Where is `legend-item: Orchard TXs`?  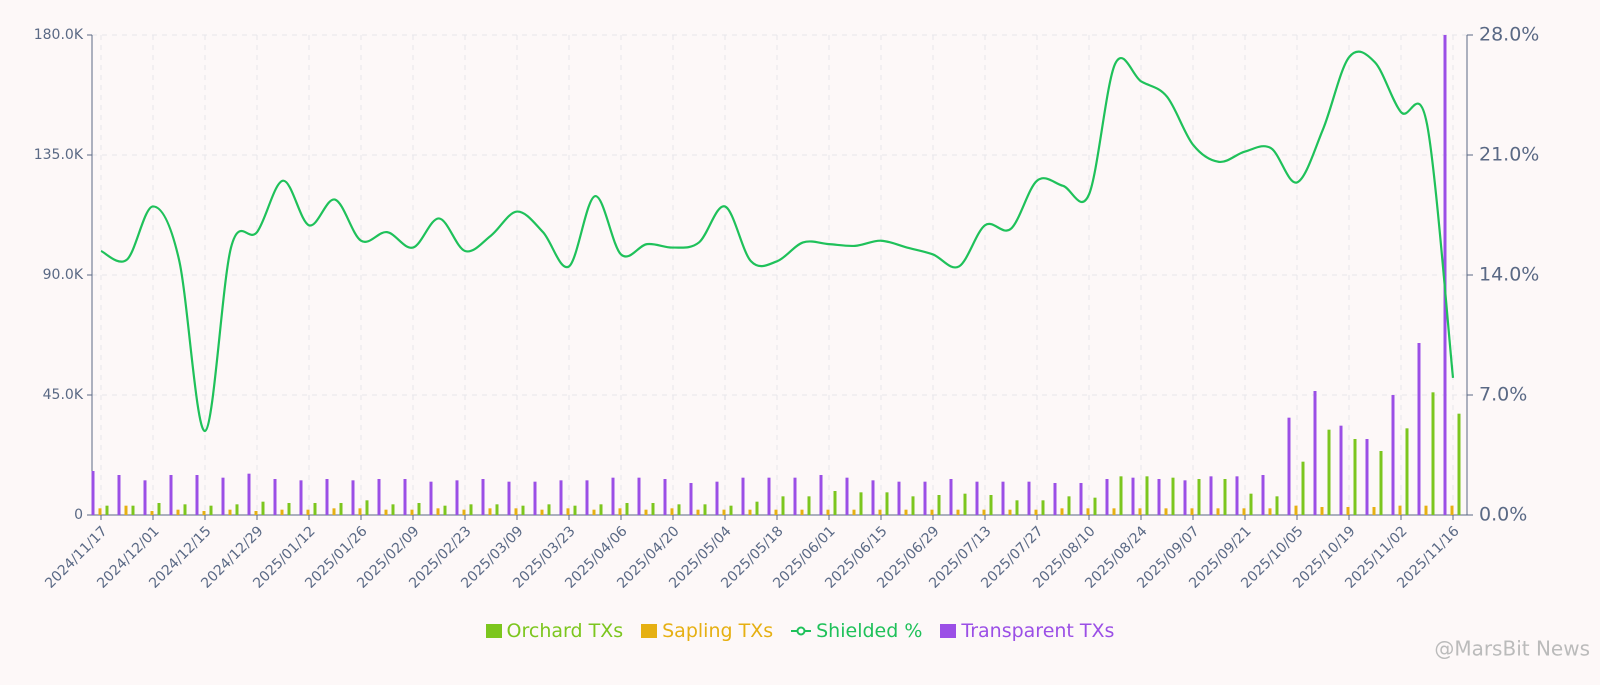
legend-item: Orchard TXs is located at coordinates (554, 631).